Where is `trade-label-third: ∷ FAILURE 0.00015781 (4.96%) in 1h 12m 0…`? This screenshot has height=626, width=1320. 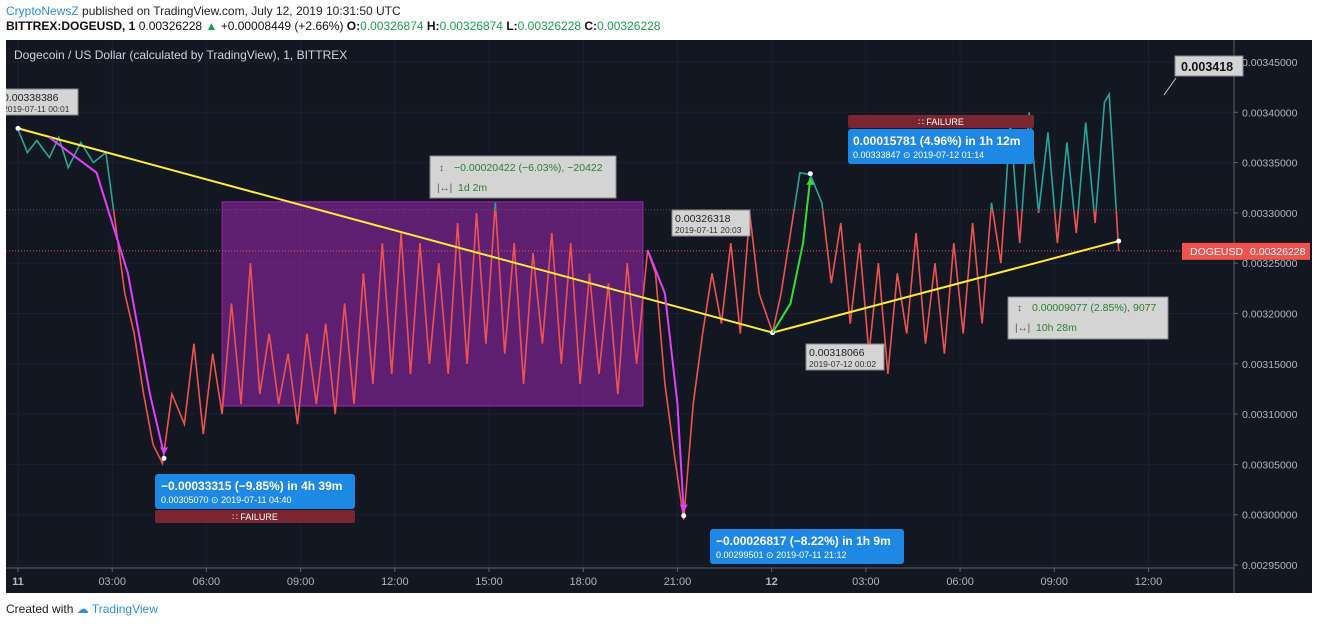 trade-label-third: ∷ FAILURE 0.00015781 (4.96%) in 1h 12m 0… is located at coordinates (941, 139).